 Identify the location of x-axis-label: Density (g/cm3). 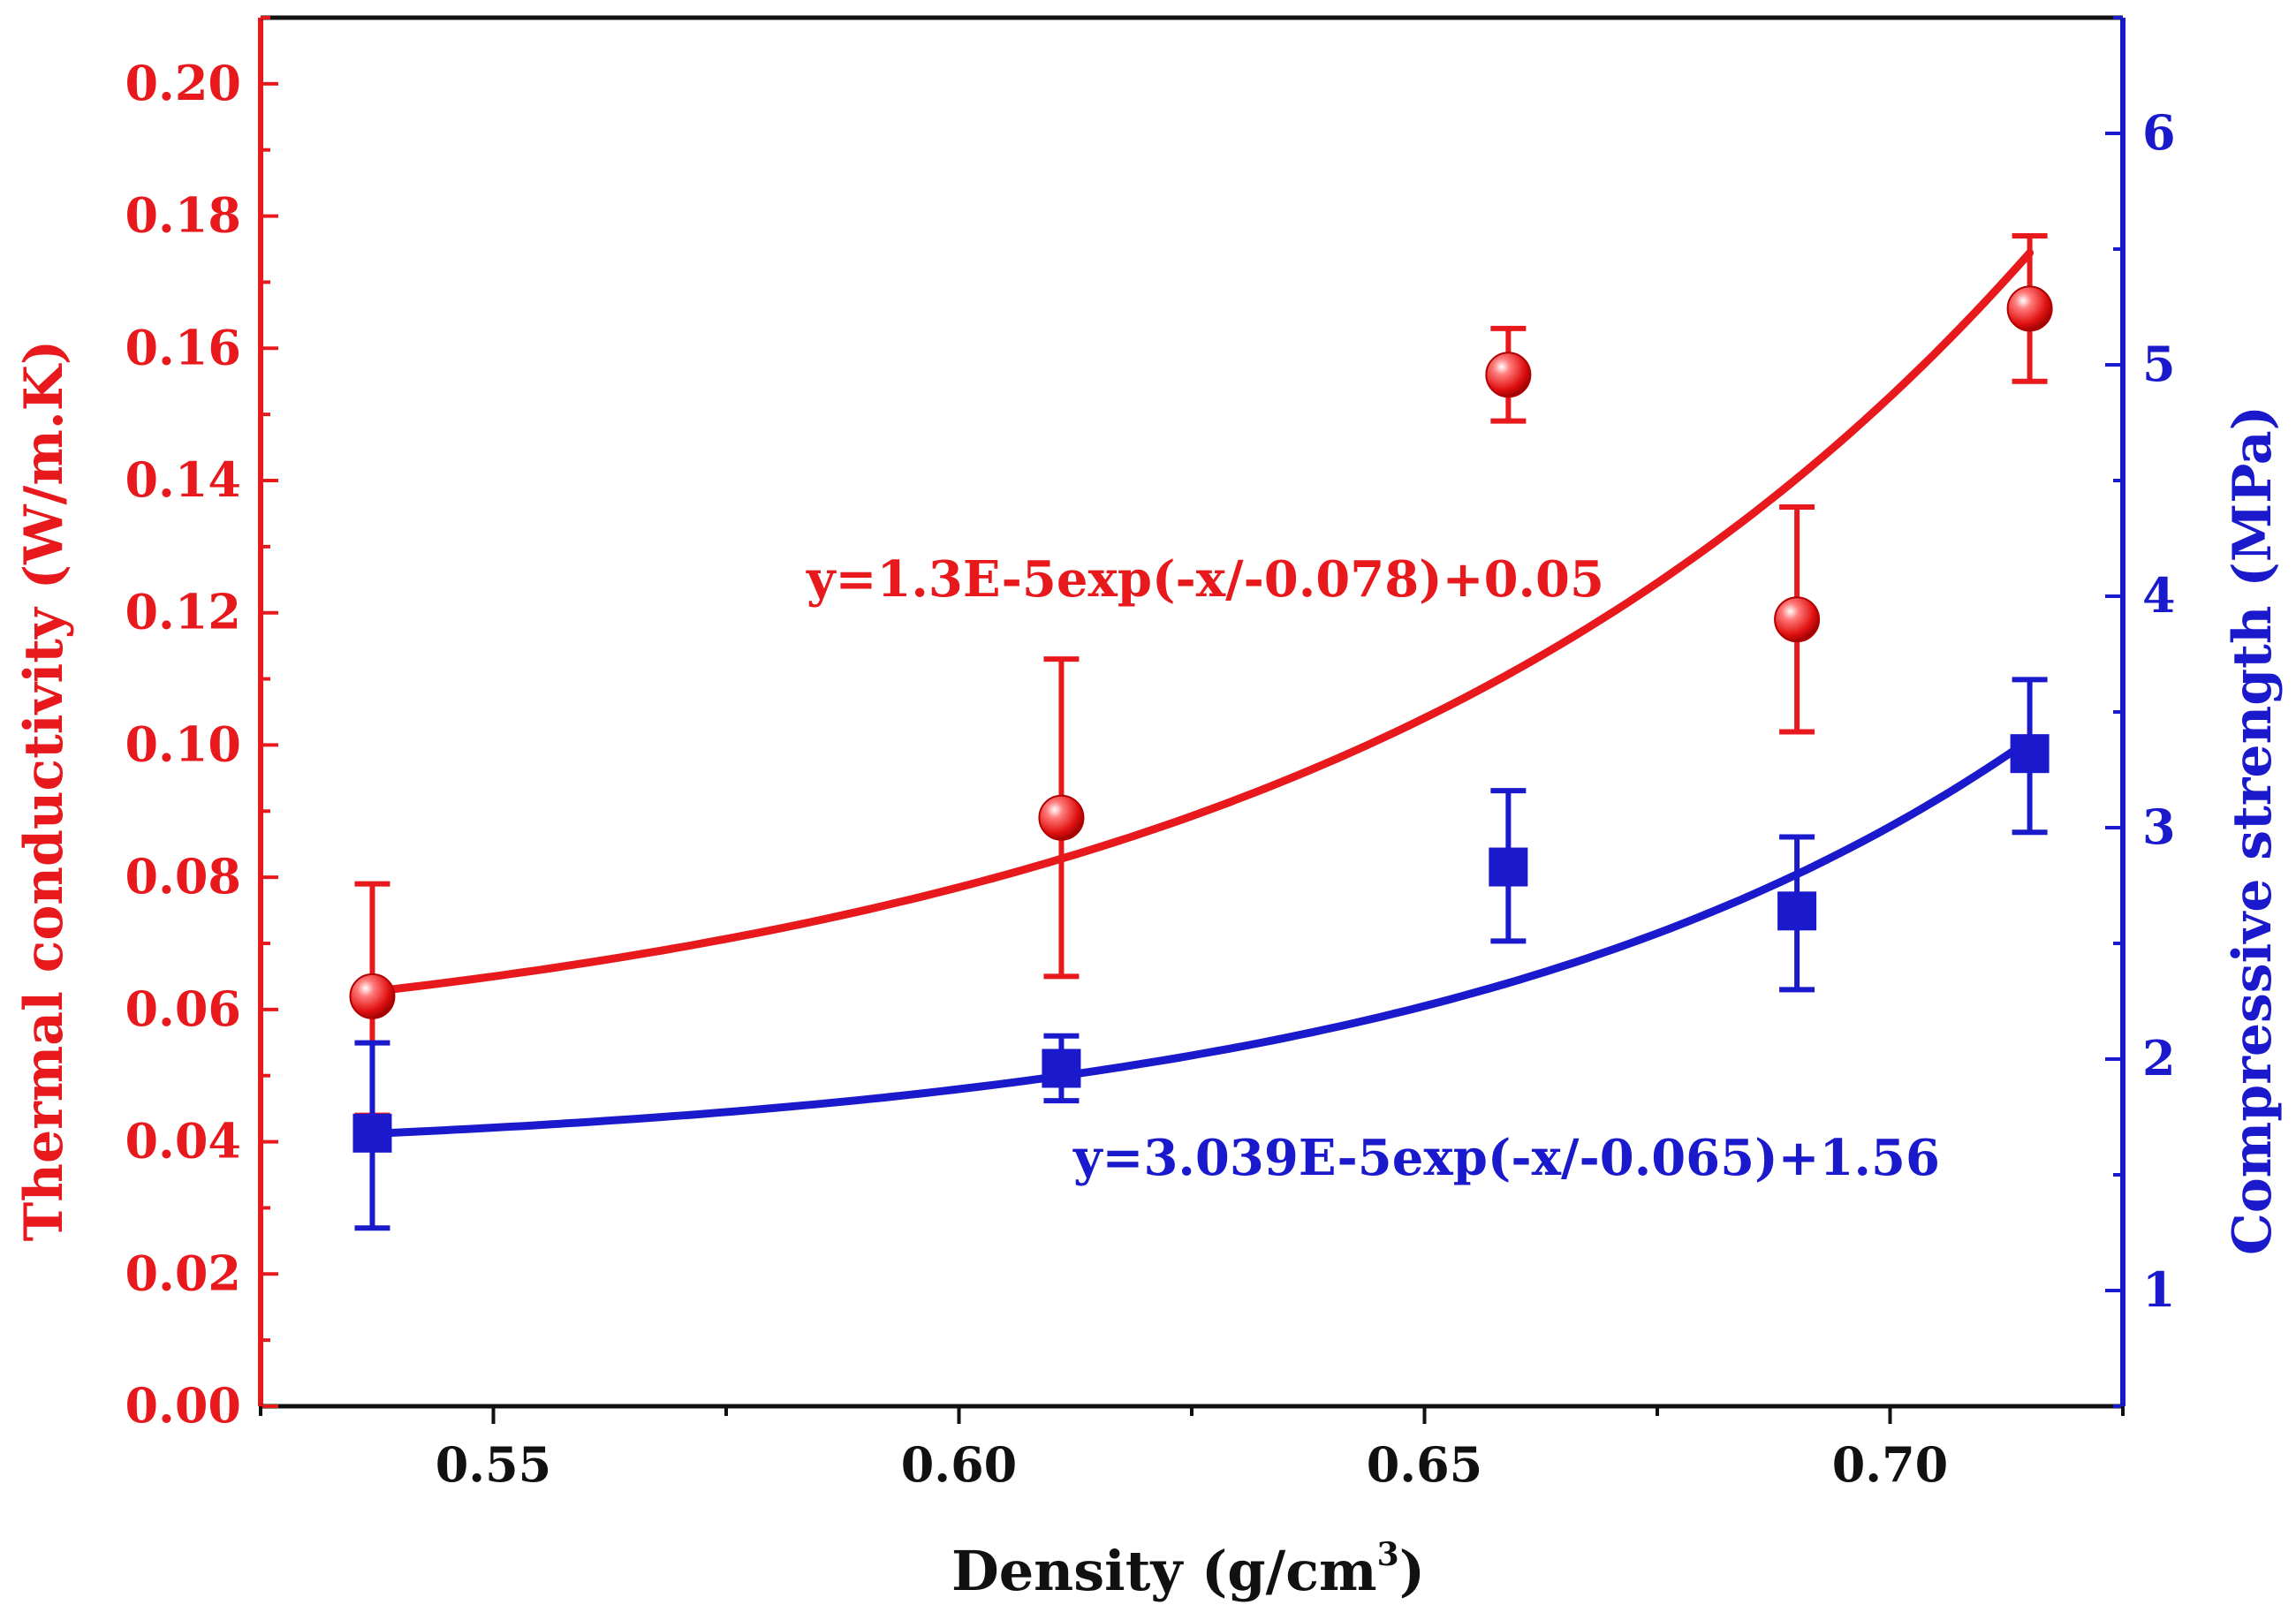
(1188, 1569).